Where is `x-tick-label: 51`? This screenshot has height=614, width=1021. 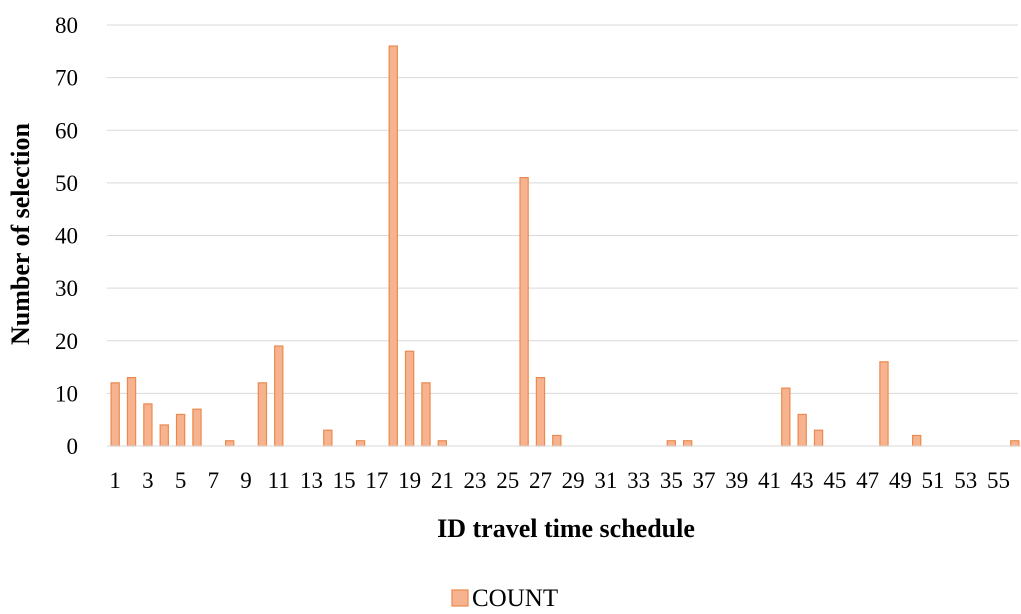
x-tick-label: 51 is located at coordinates (933, 480).